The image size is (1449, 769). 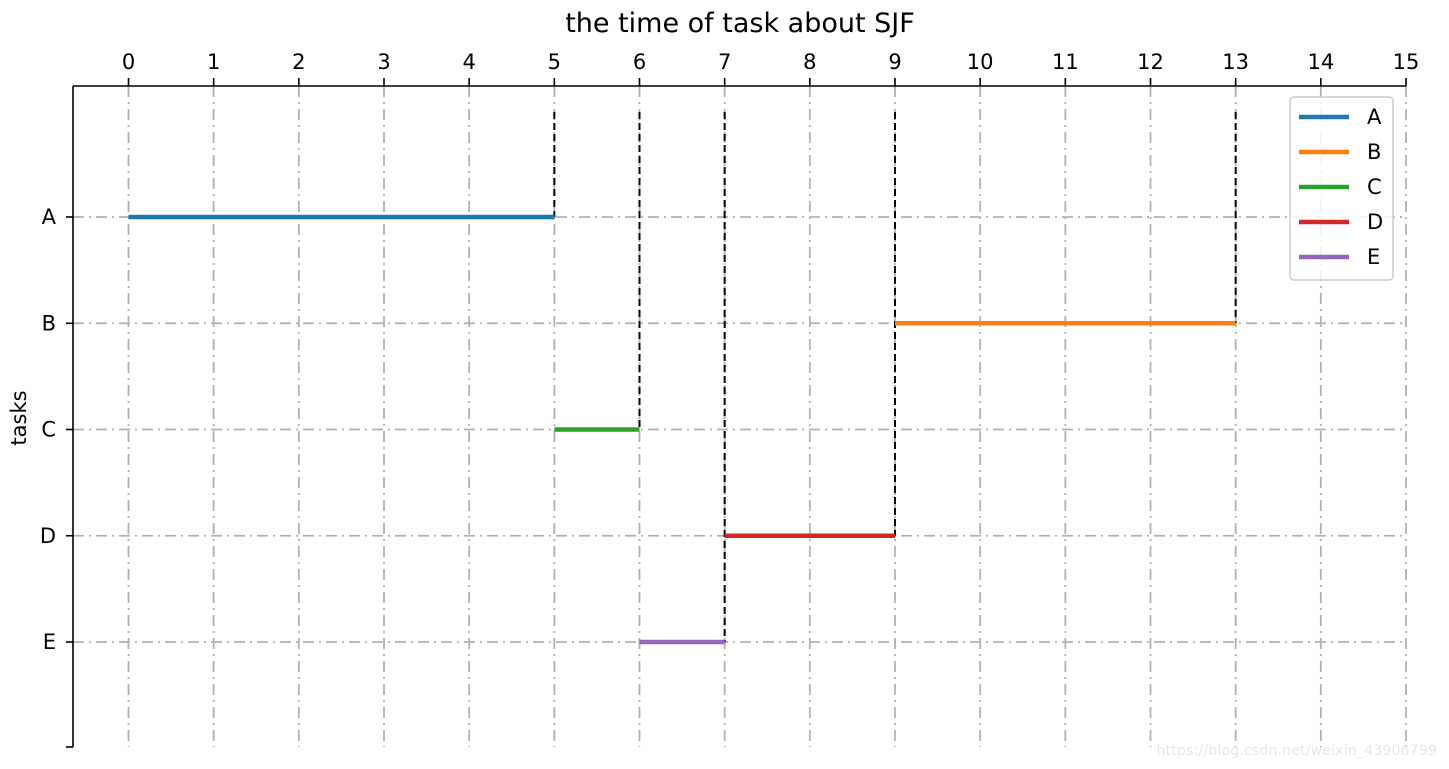 I want to click on x-tick-label: 2, so click(x=298, y=62).